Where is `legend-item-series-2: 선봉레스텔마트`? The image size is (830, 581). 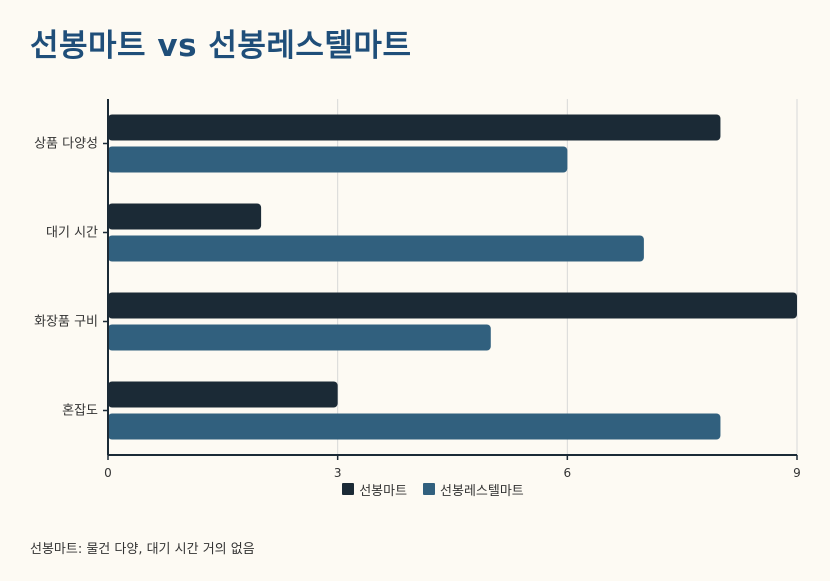
legend-item-series-2: 선봉레스텔마트 is located at coordinates (473, 489).